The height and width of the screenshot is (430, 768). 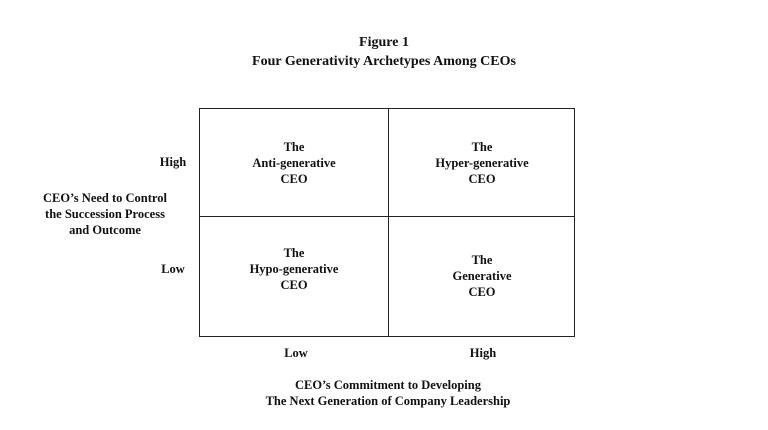 What do you see at coordinates (173, 269) in the screenshot?
I see `y-tick-low: Low` at bounding box center [173, 269].